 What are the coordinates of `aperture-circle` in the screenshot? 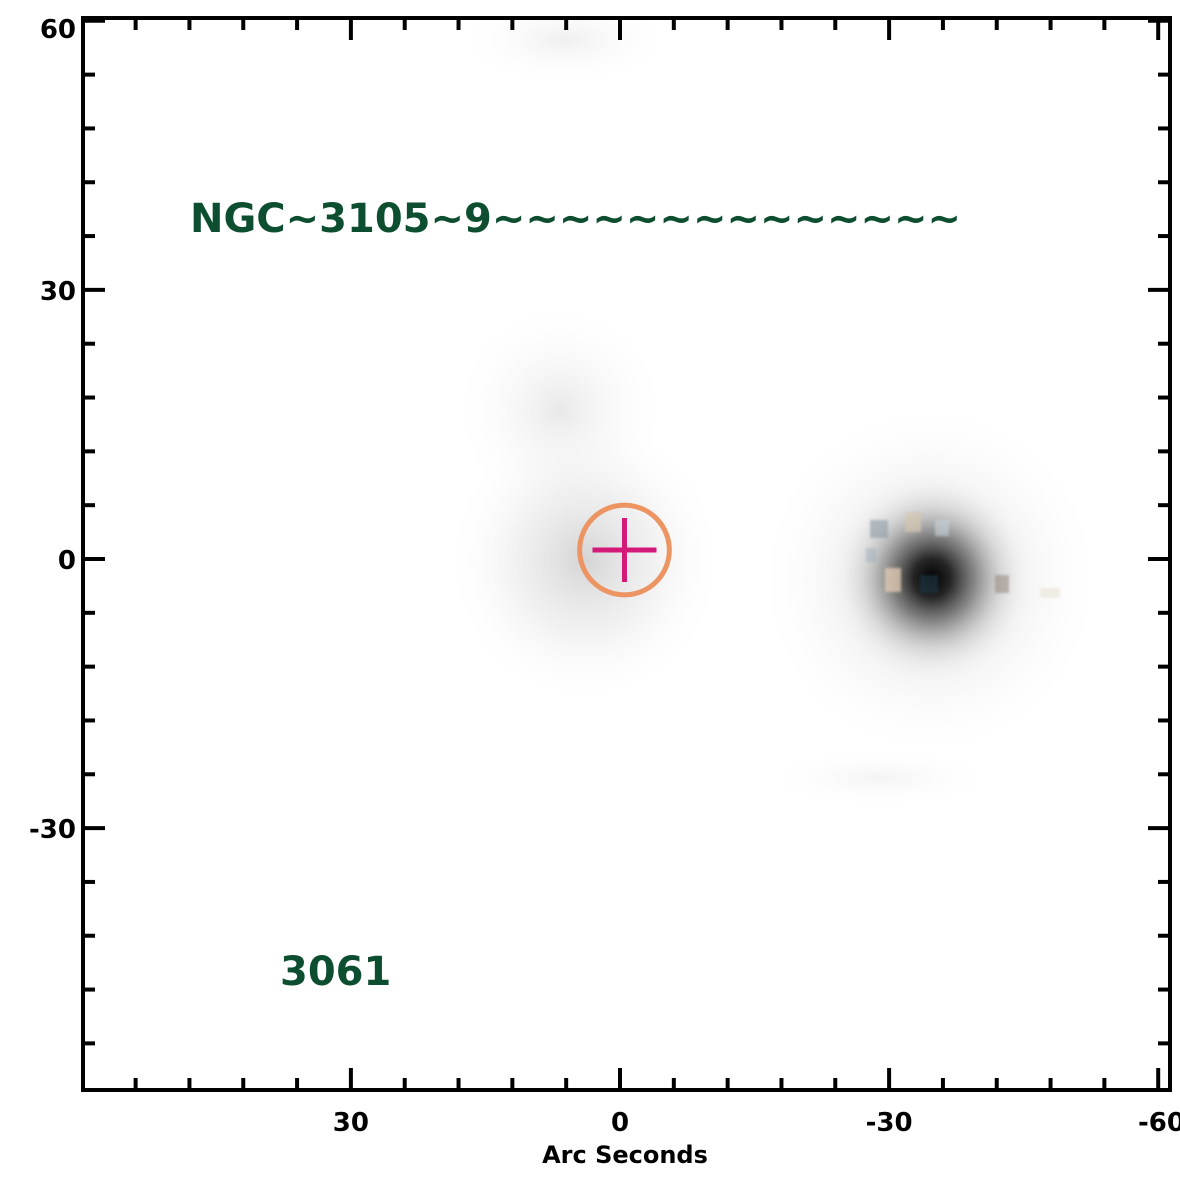 It's located at (624, 550).